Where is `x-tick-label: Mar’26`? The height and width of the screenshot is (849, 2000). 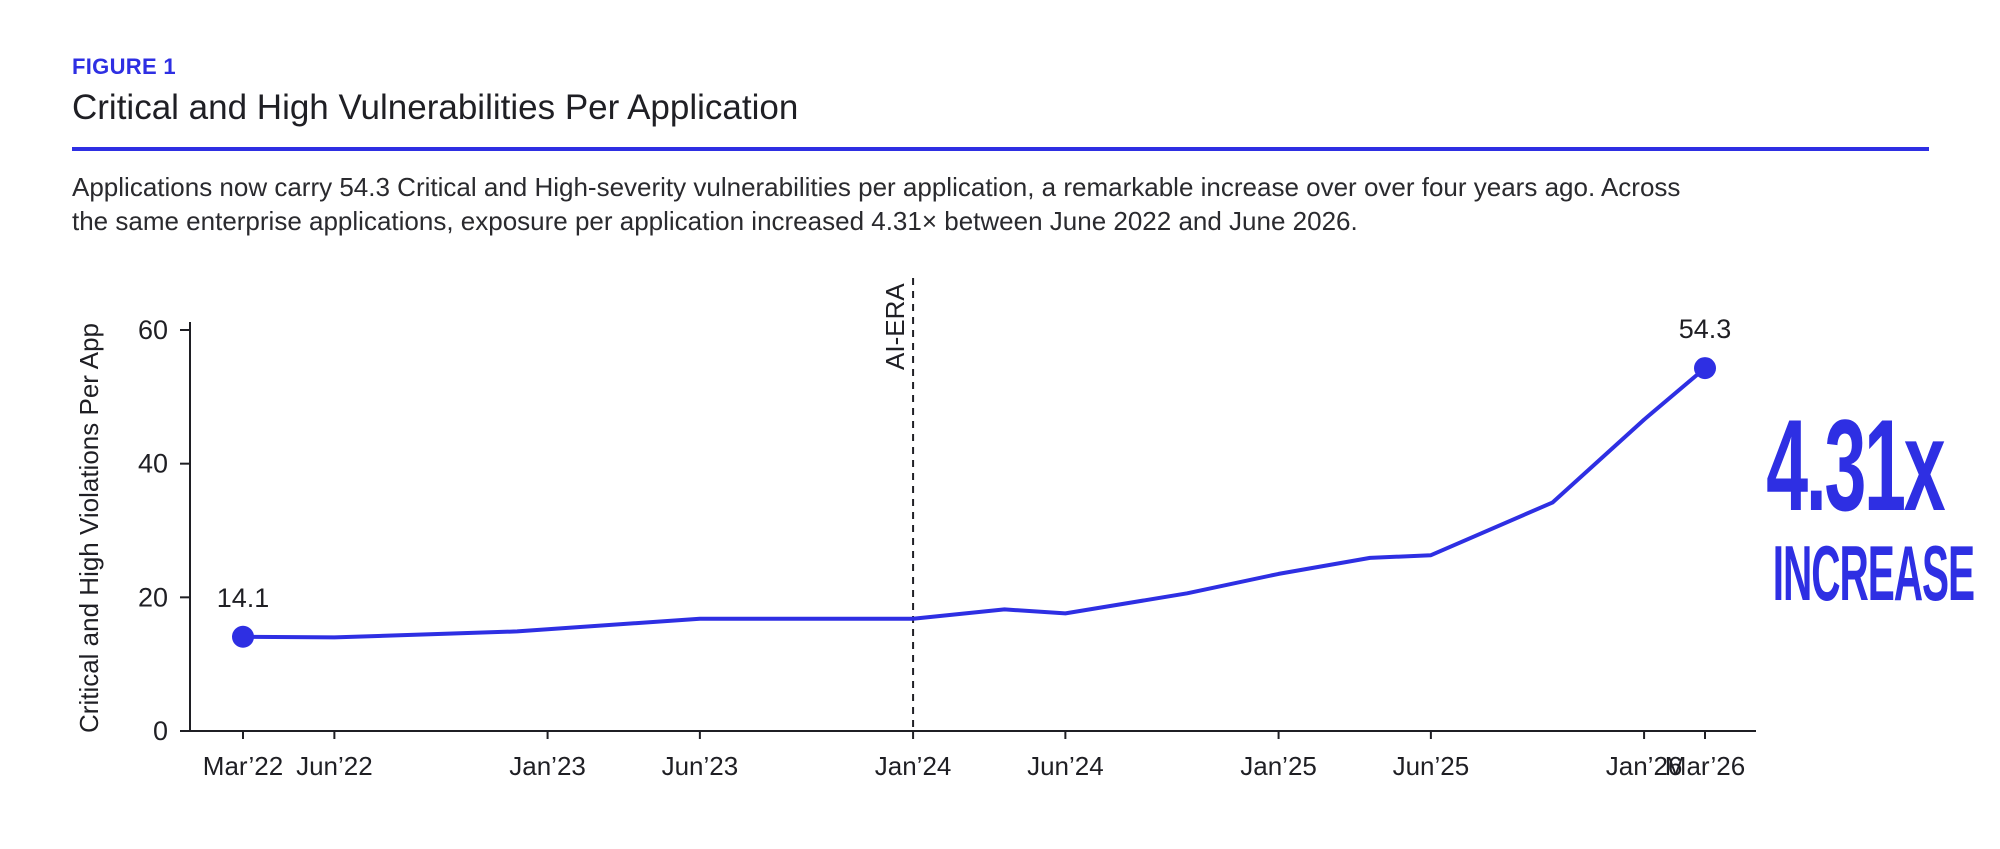 x-tick-label: Mar’26 is located at coordinates (1705, 766).